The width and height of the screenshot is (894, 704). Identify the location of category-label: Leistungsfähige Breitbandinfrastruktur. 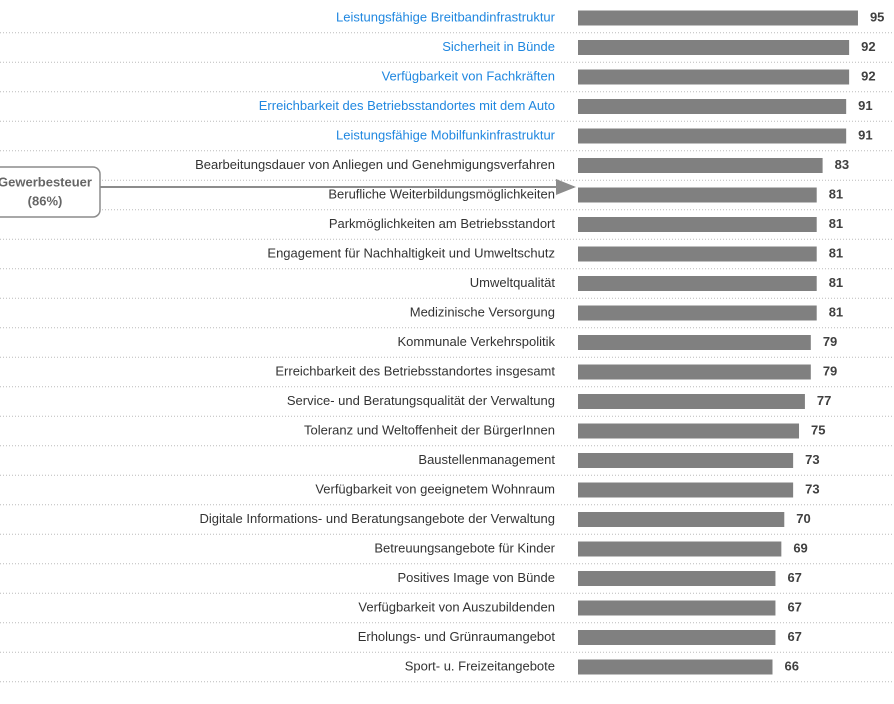
(446, 16).